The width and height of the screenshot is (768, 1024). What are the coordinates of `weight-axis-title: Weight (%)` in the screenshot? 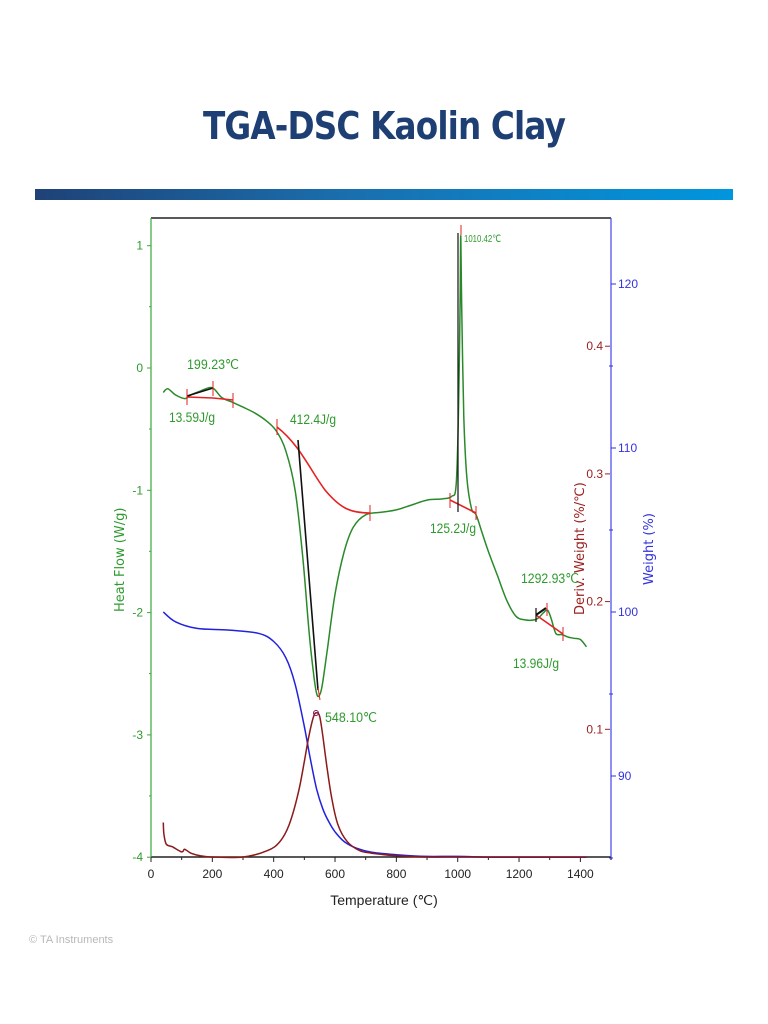 It's located at (649, 549).